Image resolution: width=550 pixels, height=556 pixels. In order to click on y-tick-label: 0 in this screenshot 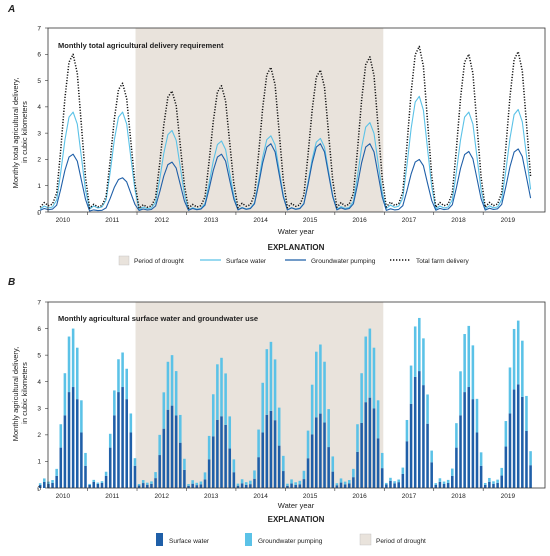, I will do `click(39, 488)`.